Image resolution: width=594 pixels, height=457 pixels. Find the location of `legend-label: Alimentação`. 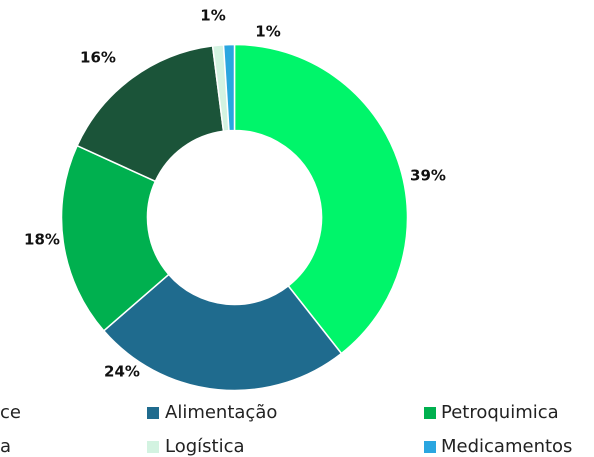

legend-label: Alimentação is located at coordinates (221, 412).